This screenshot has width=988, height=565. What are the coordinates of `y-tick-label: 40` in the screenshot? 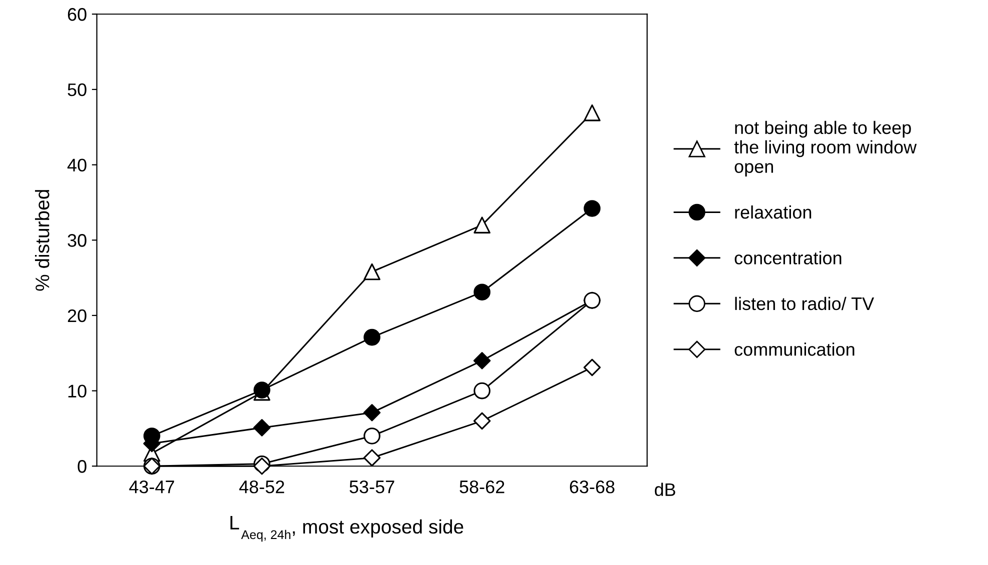 It's located at (76, 165).